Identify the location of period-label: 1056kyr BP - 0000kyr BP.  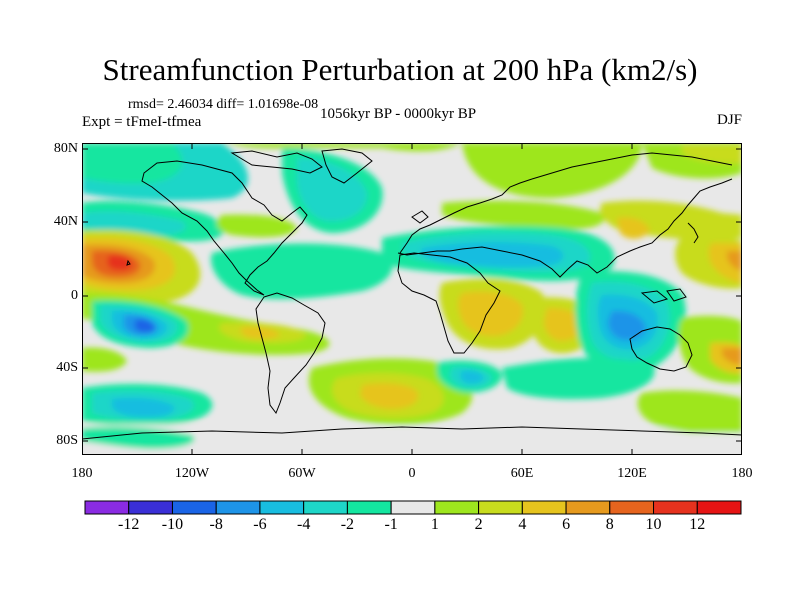
(398, 114).